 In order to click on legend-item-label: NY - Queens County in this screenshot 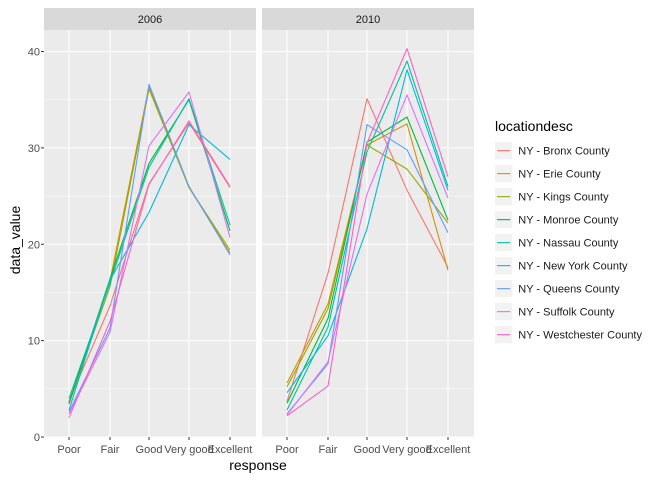, I will do `click(569, 290)`.